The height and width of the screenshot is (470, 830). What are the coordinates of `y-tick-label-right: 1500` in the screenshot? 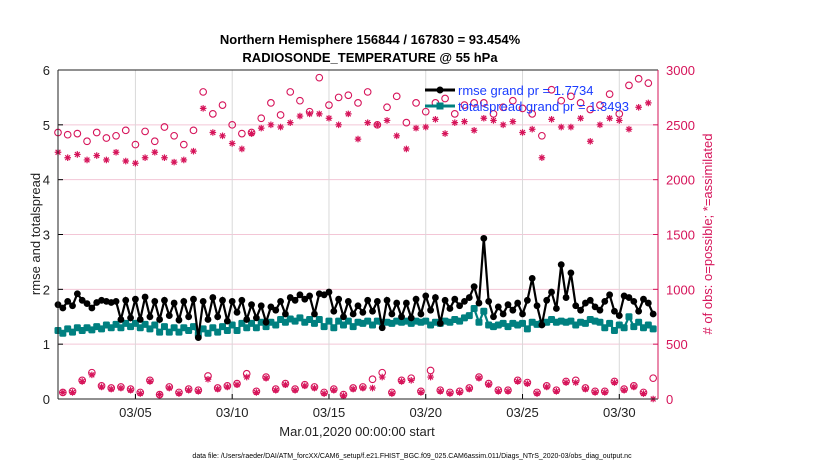 It's located at (680, 235).